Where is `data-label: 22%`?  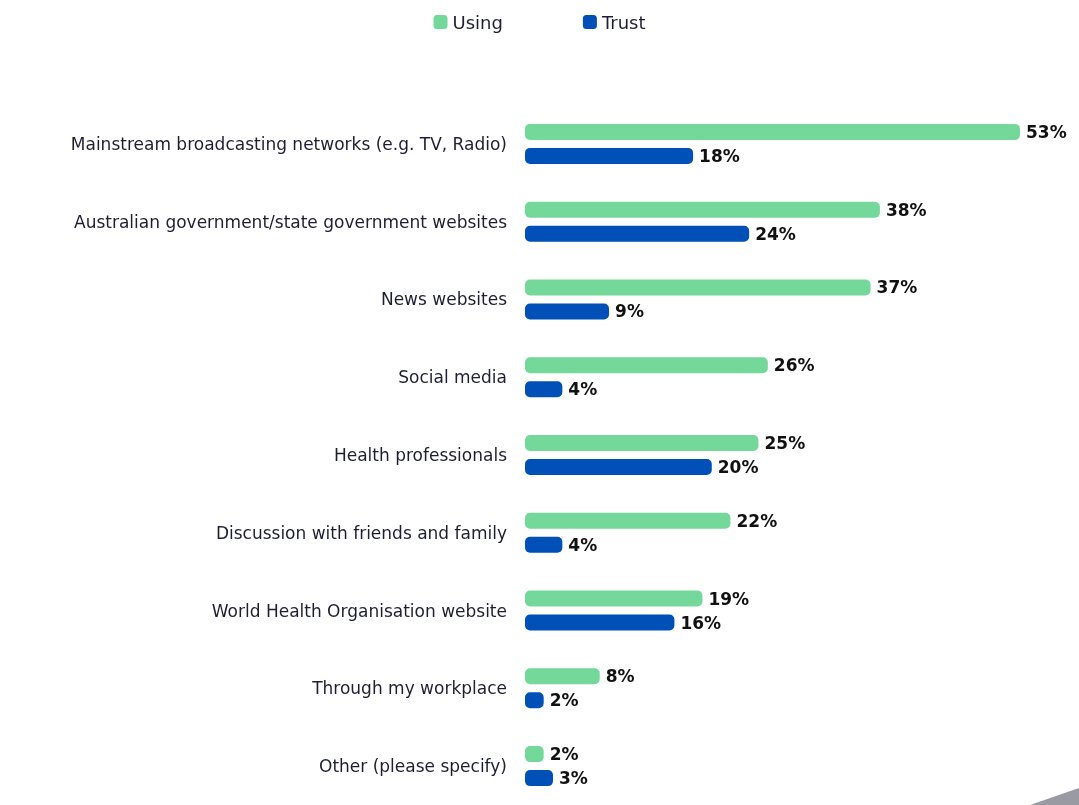 data-label: 22% is located at coordinates (757, 520).